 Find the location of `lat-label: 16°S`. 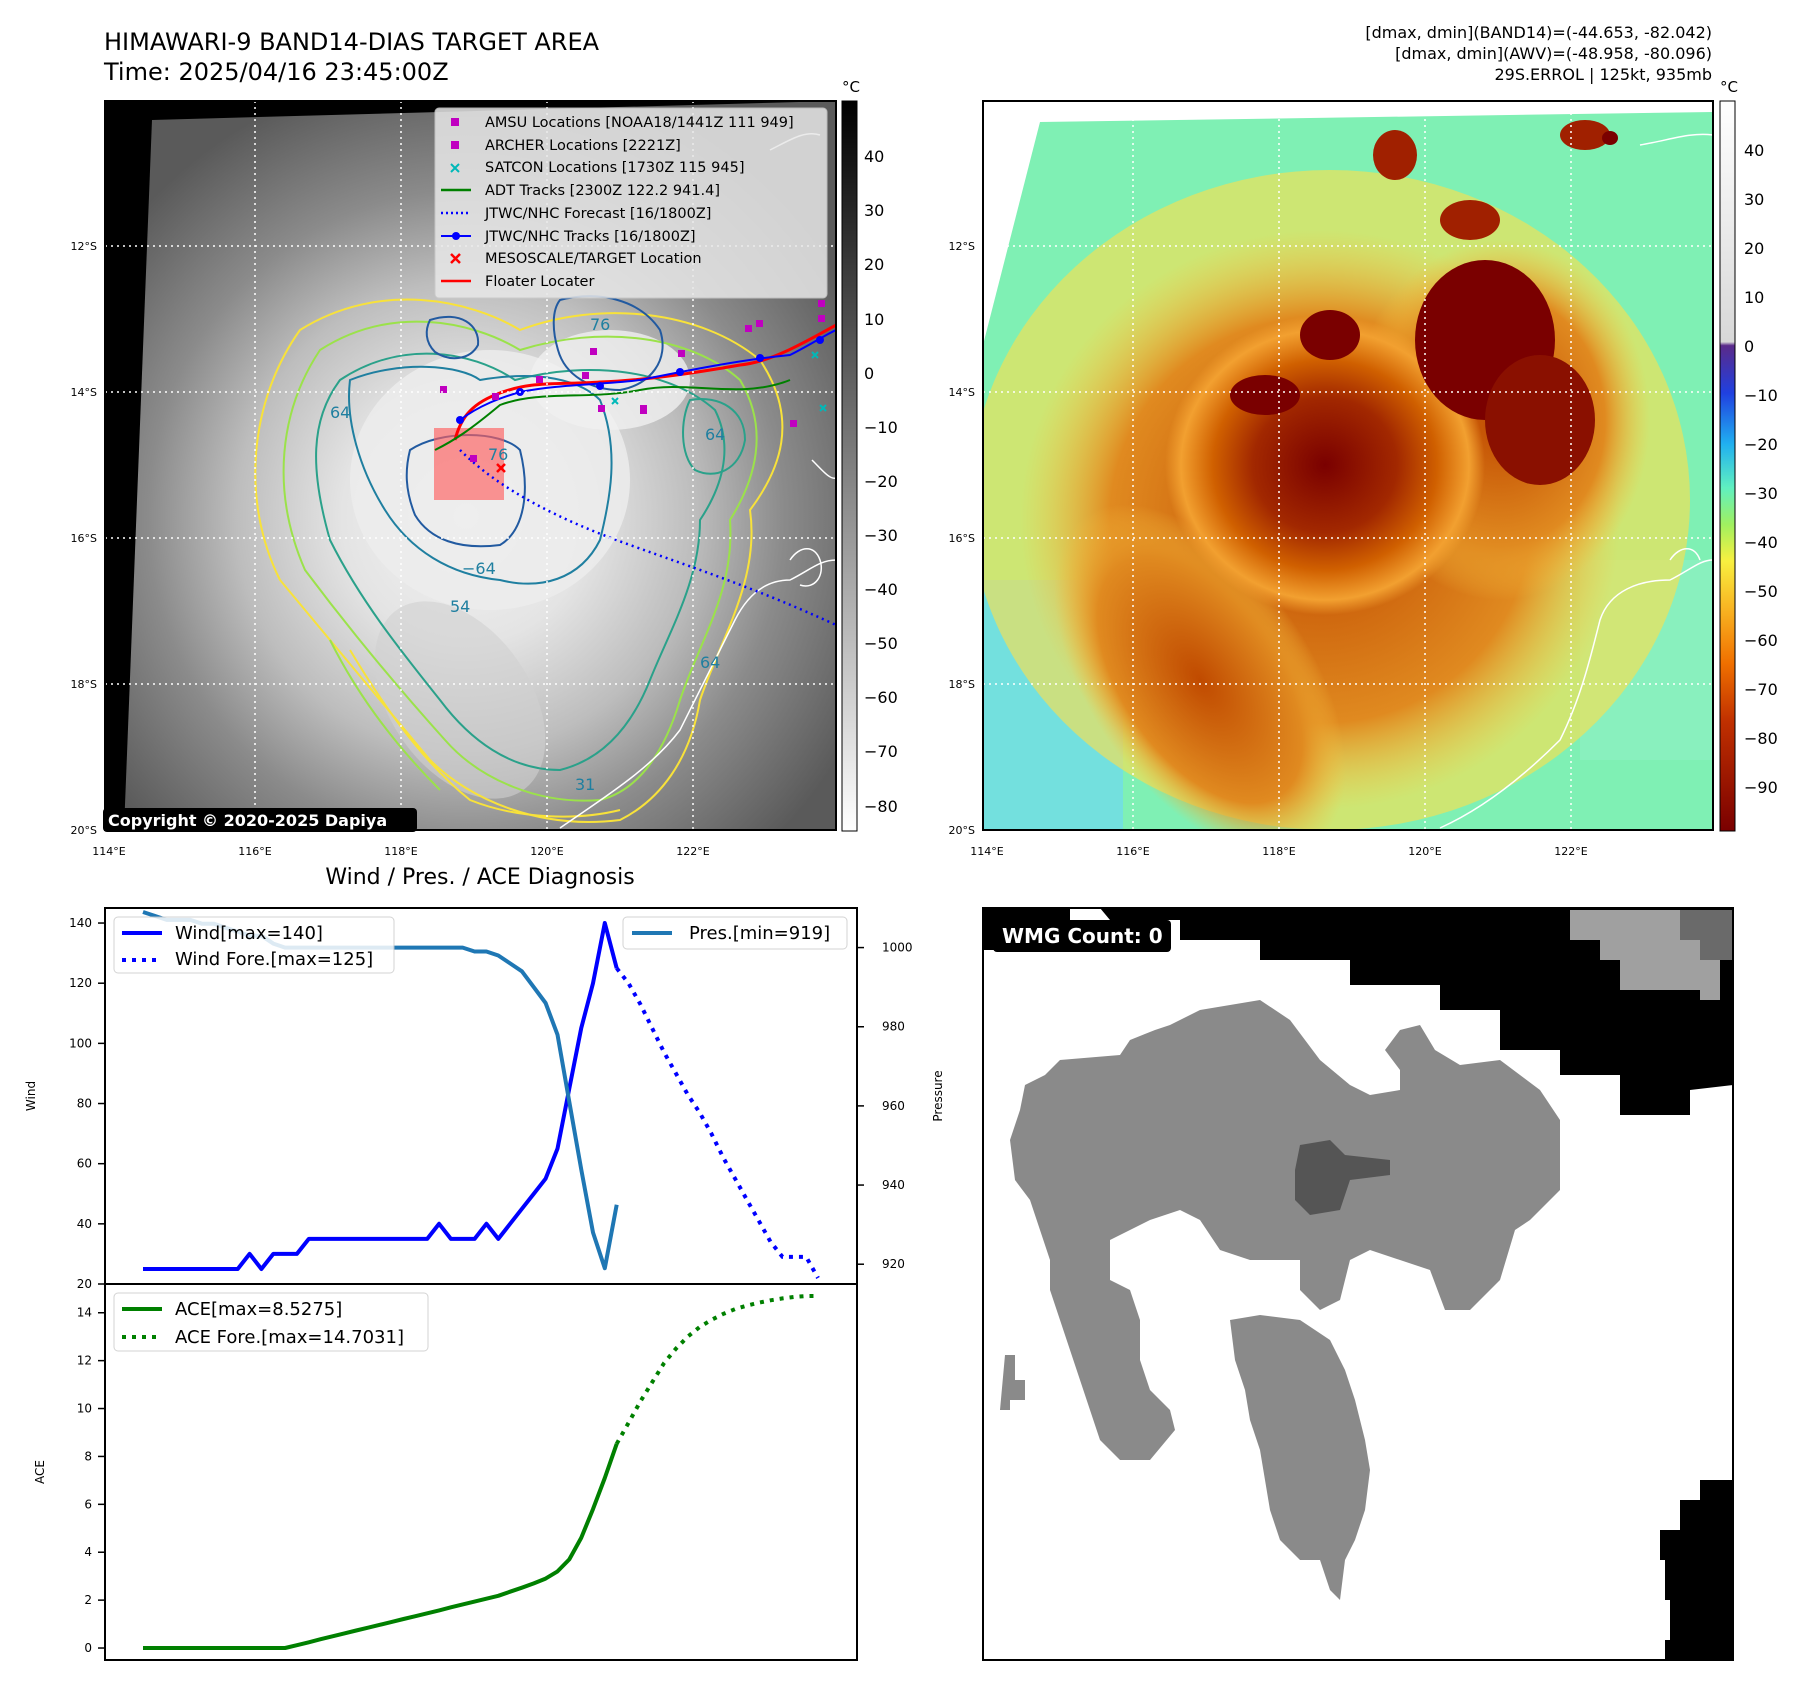

lat-label: 16°S is located at coordinates (962, 538).